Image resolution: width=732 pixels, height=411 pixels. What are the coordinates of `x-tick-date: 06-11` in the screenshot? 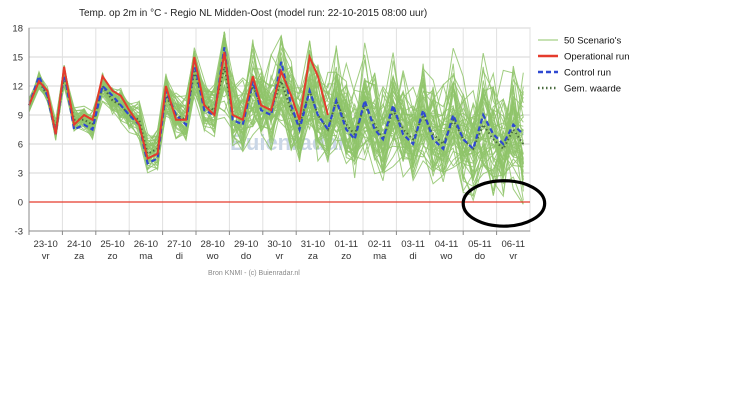 It's located at (514, 244).